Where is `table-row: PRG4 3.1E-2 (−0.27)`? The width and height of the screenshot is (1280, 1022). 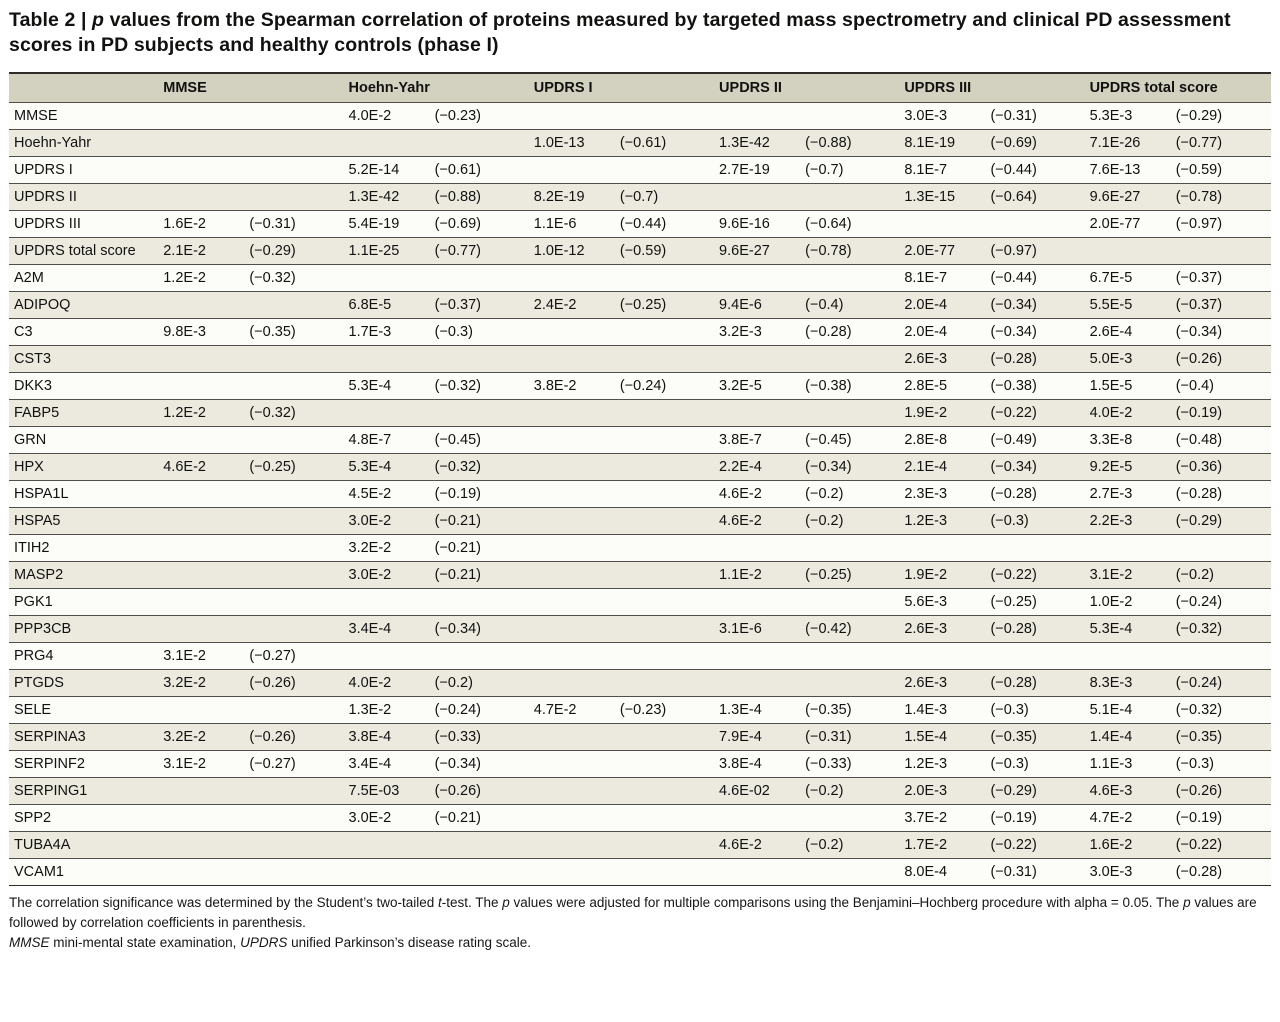
table-row: PRG4 3.1E-2 (−0.27) is located at coordinates (640, 656).